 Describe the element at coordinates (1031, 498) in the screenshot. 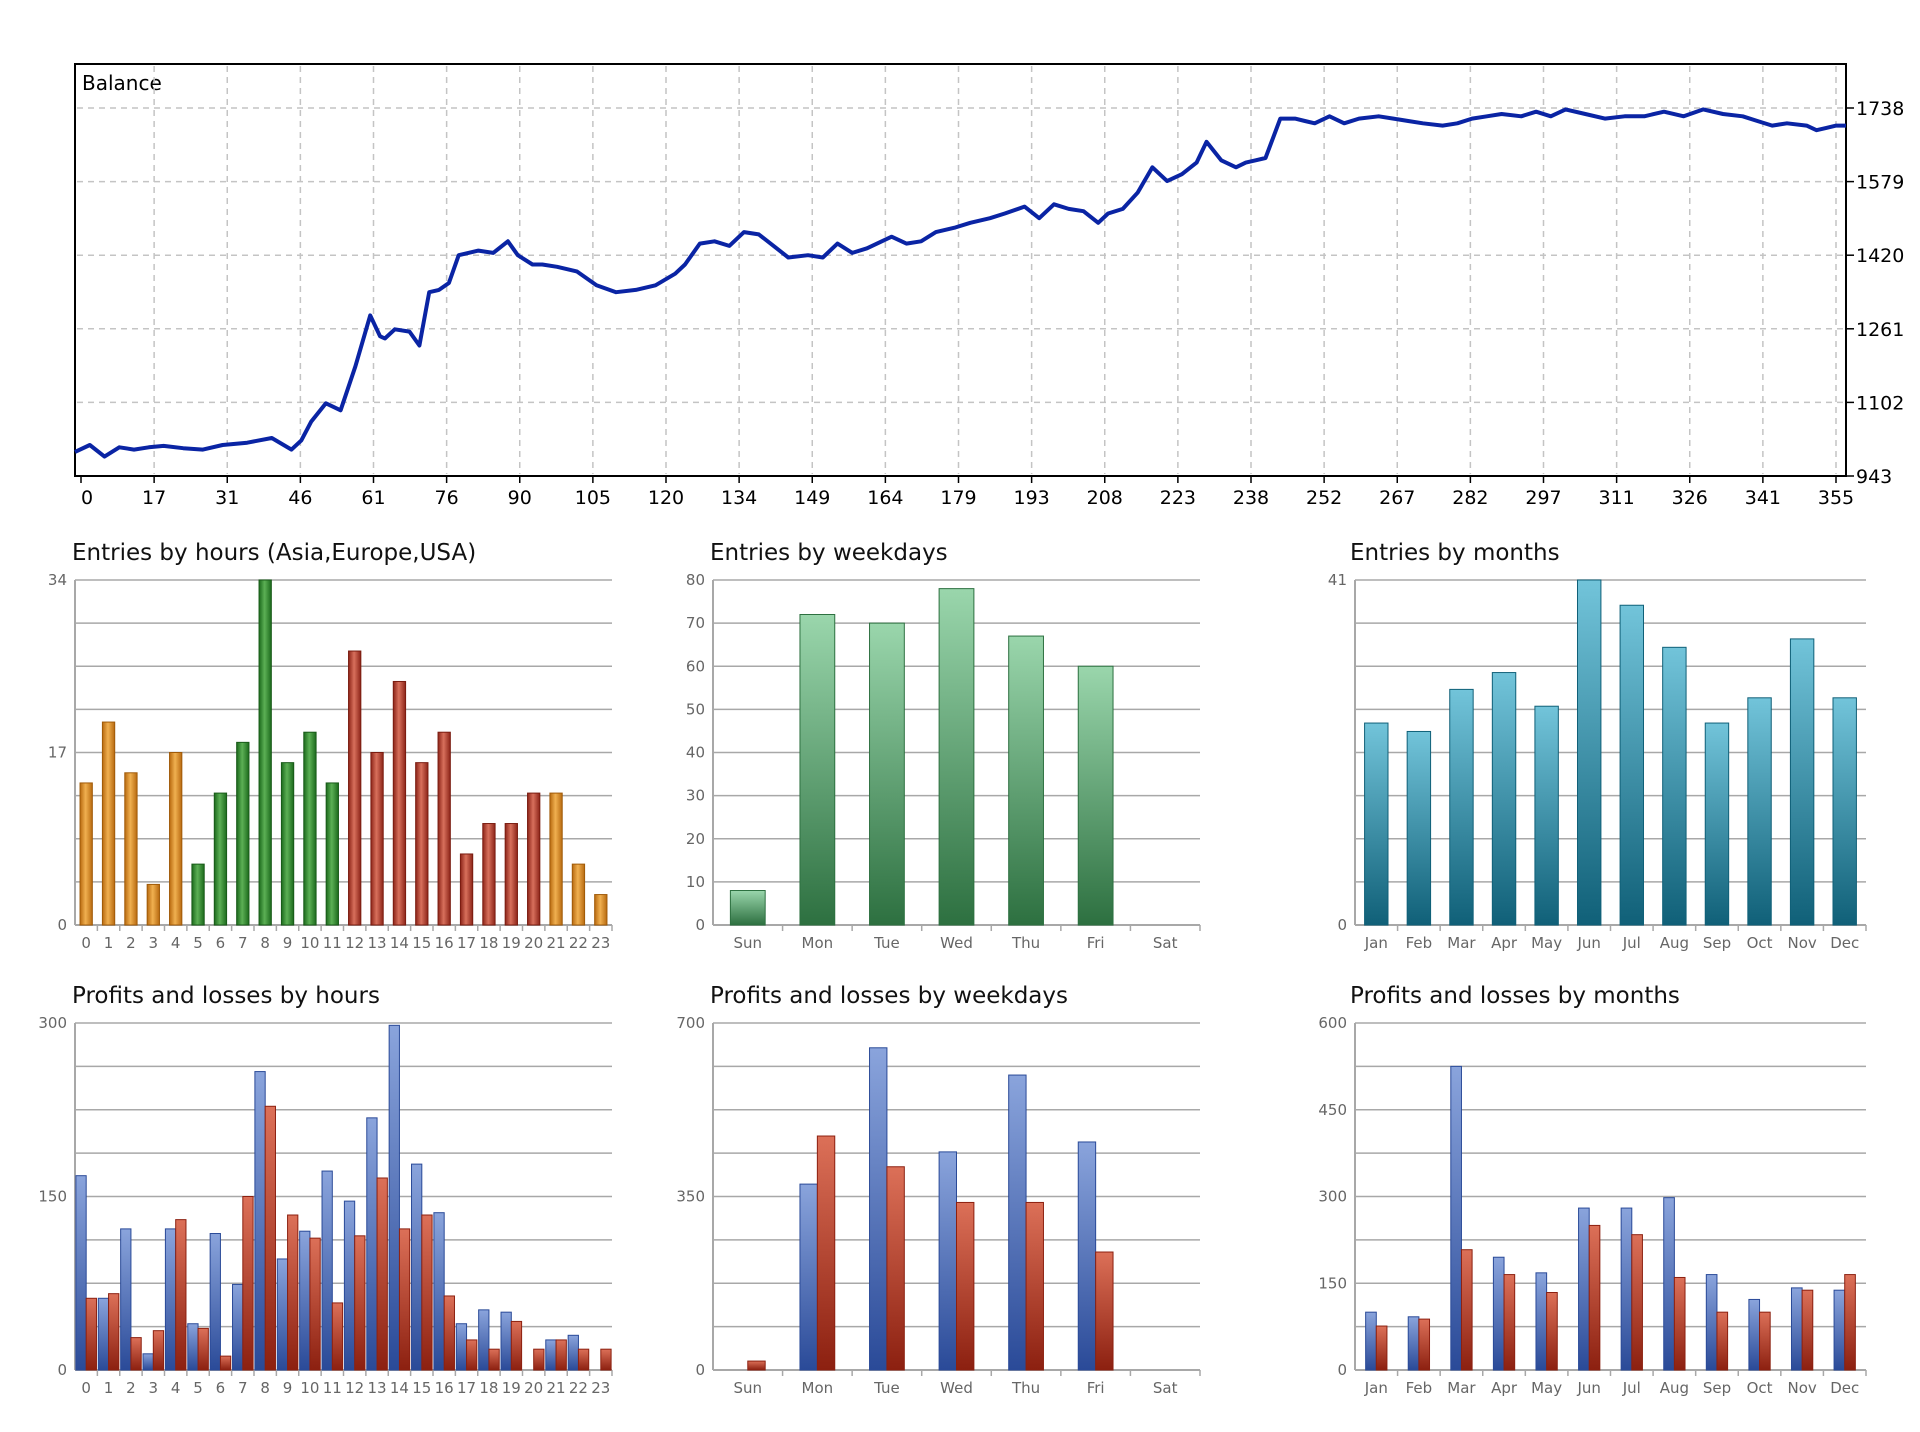

I see `balance-x-tick-label: 193` at that location.